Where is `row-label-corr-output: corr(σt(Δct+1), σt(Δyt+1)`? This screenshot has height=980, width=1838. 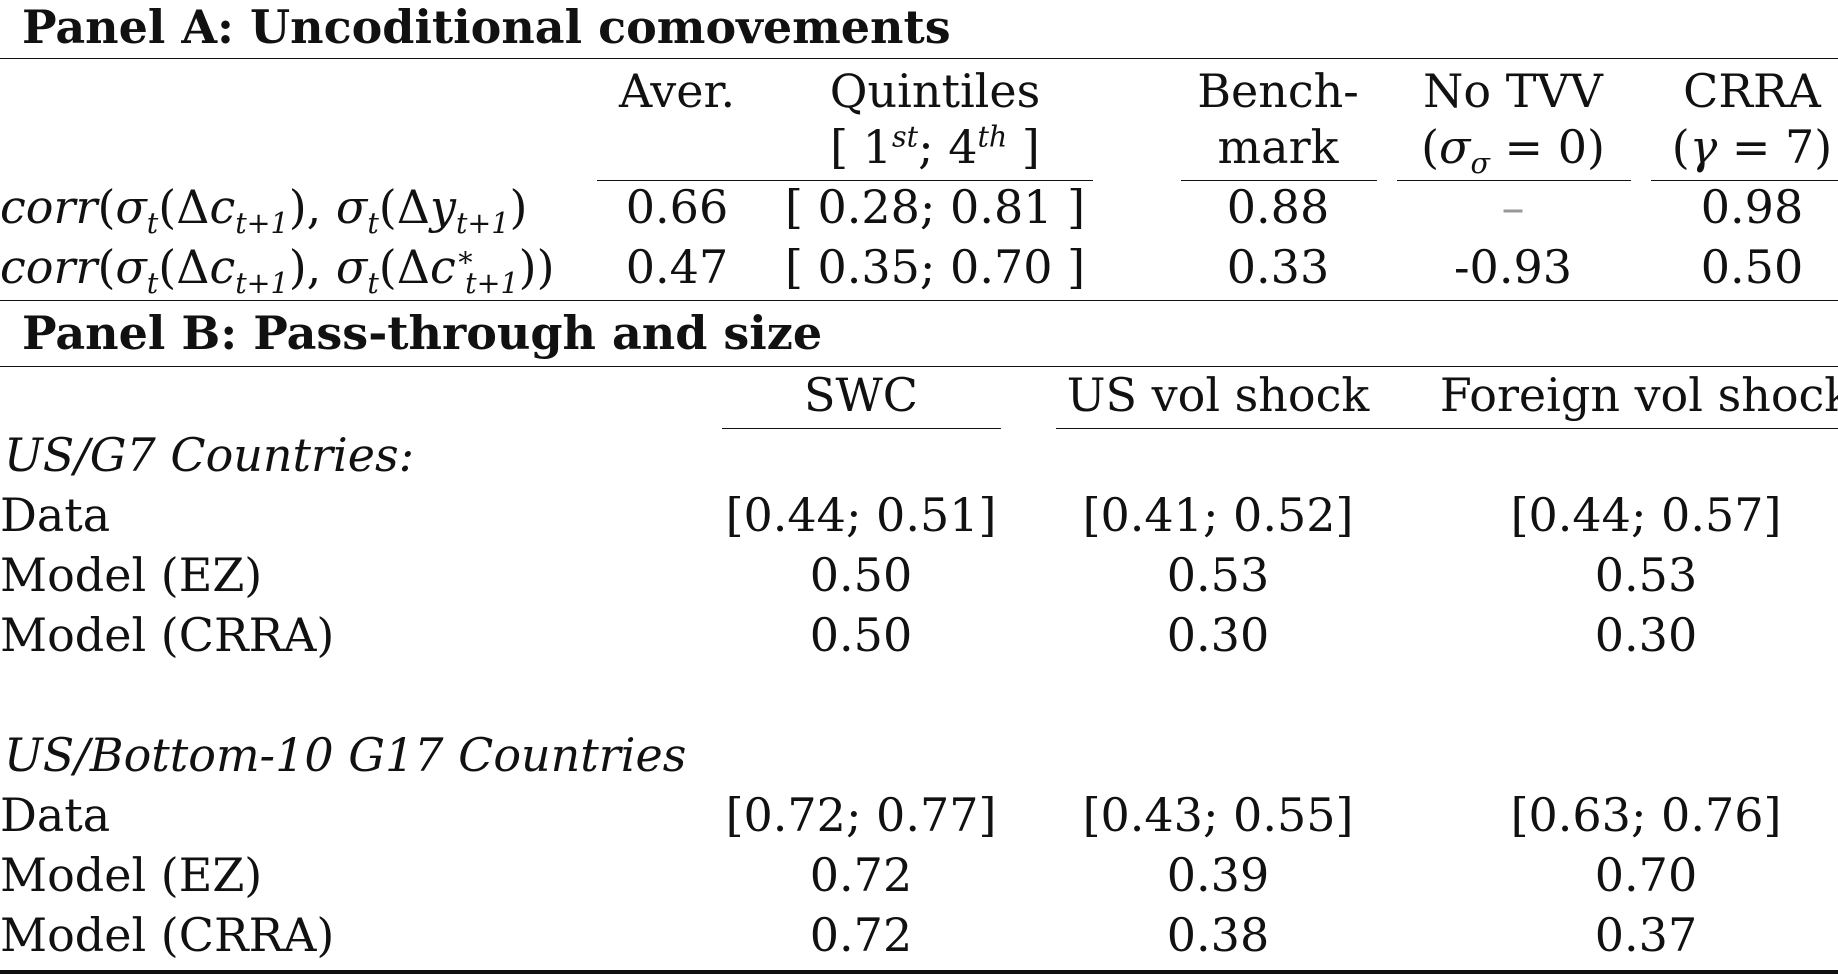
row-label-corr-output: corr(σt(Δct+1), σt(Δyt+1) is located at coordinates (264, 210).